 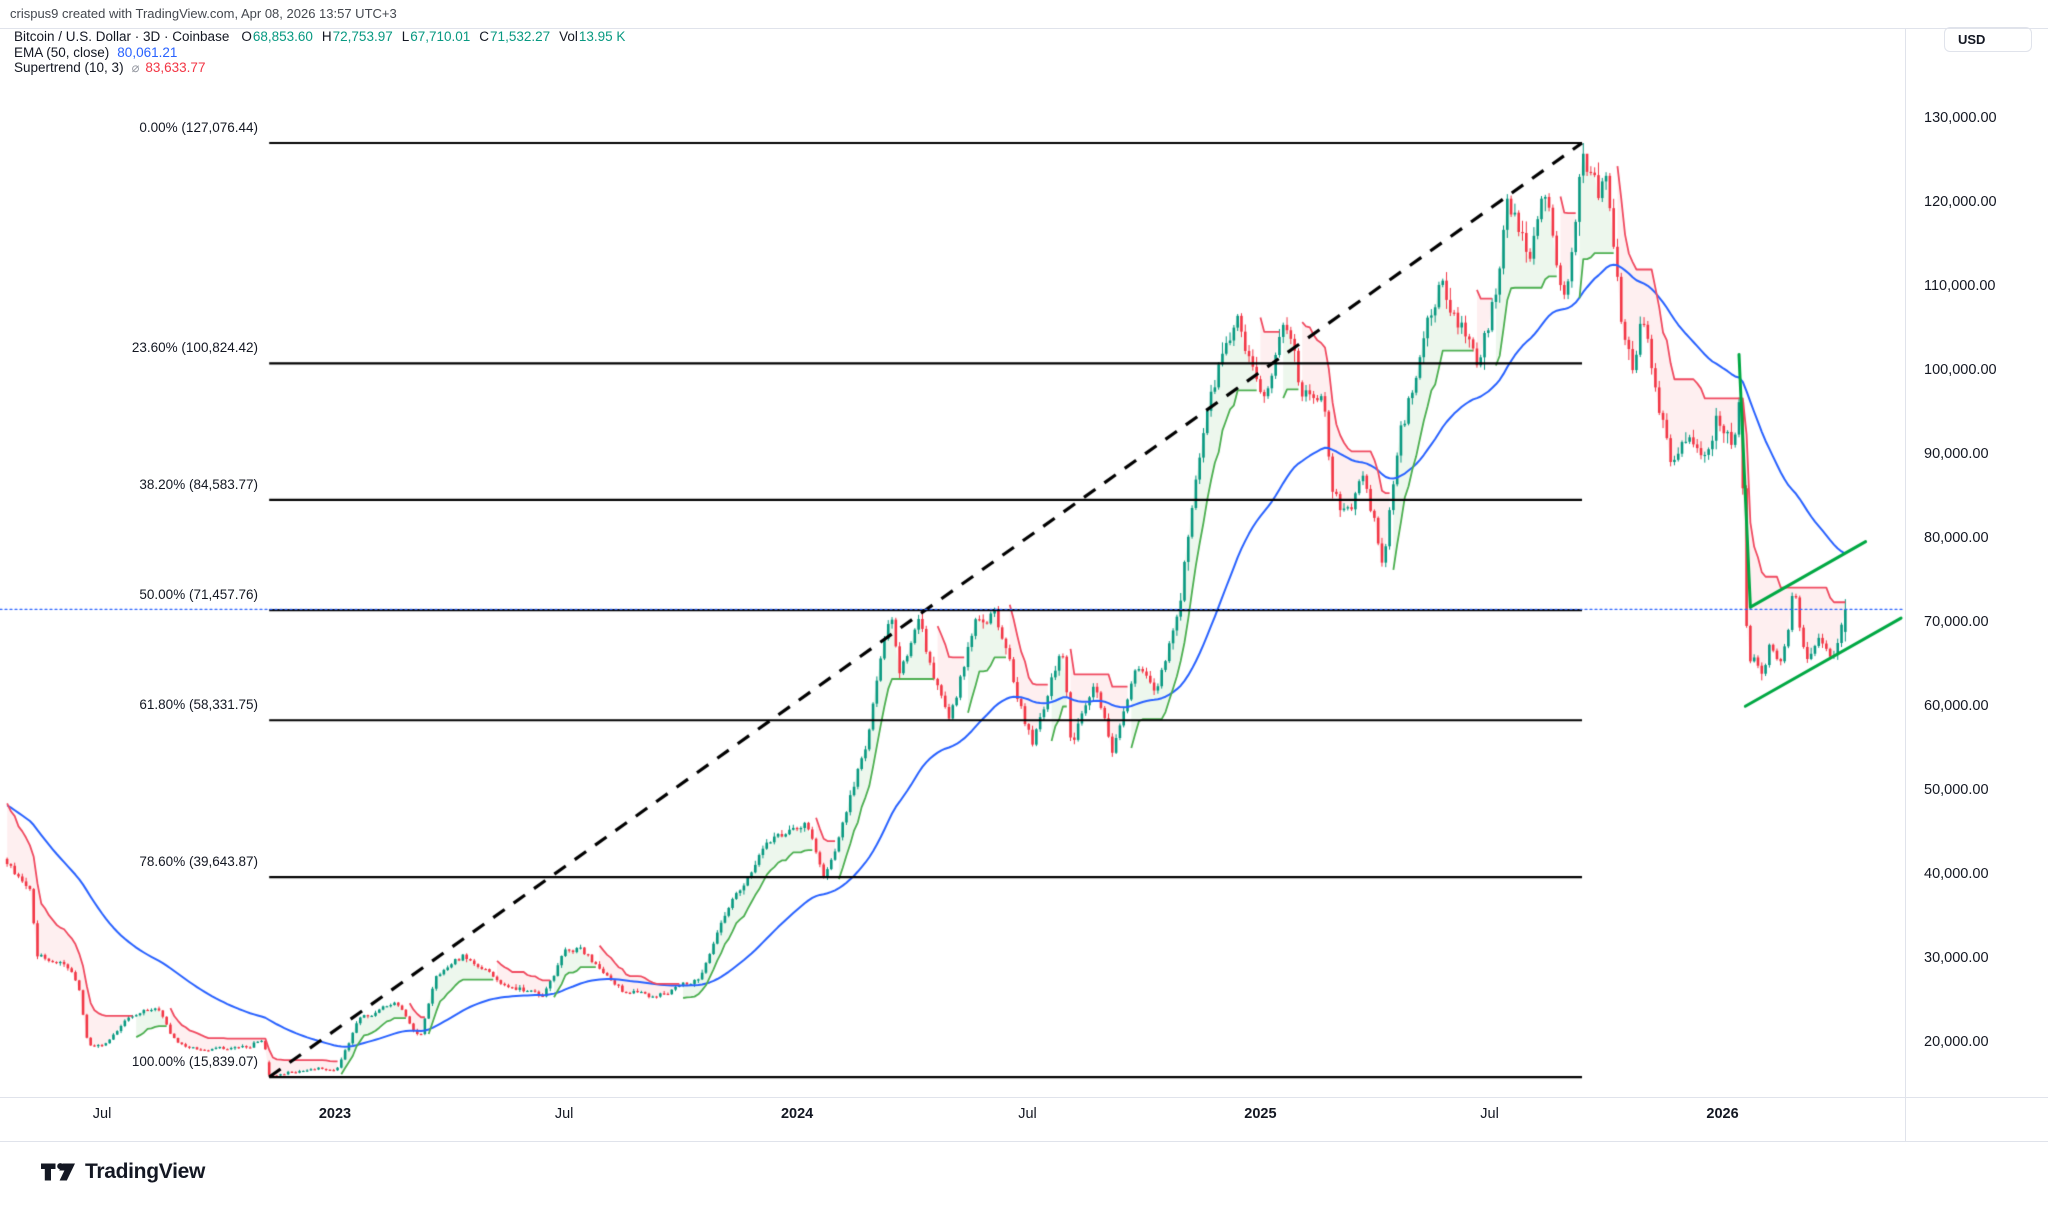 What do you see at coordinates (568, 36) in the screenshot?
I see `volume-label: Vol` at bounding box center [568, 36].